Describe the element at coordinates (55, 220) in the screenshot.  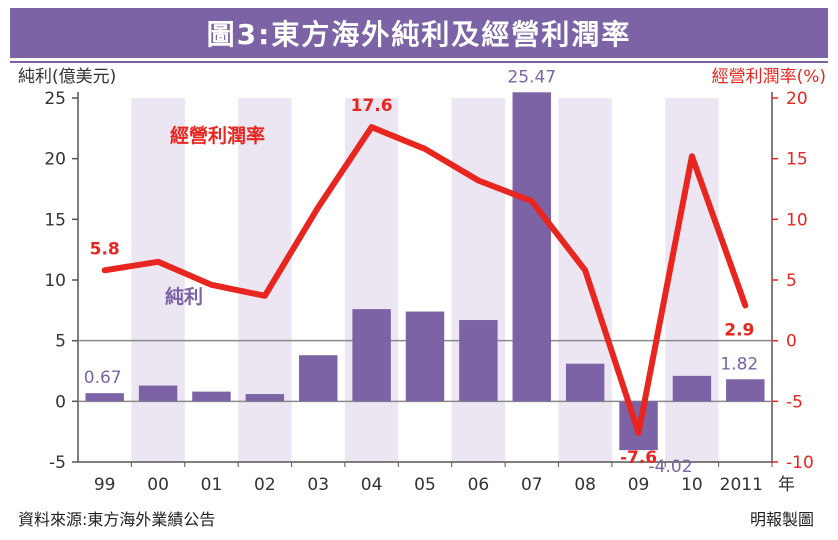
I see `left-tick-label: 15` at that location.